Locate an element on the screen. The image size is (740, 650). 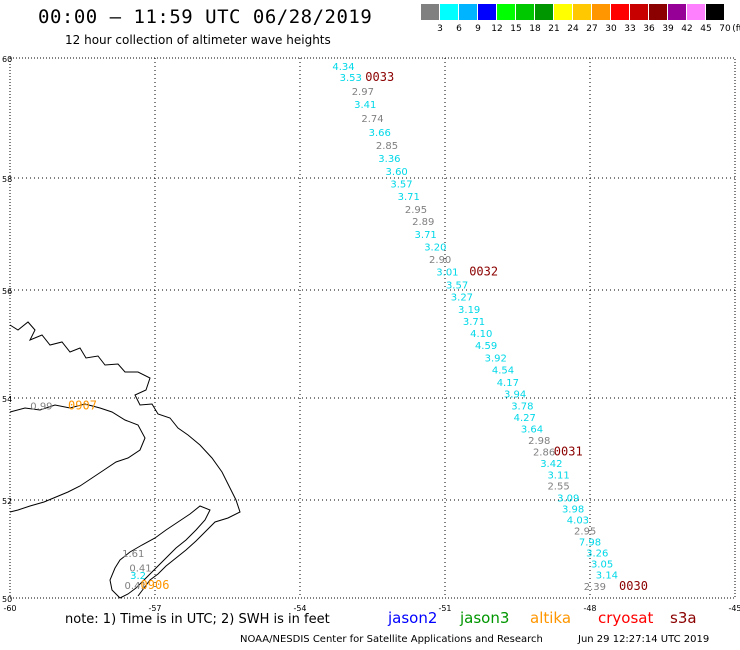
legend-level-label: 70 is located at coordinates (725, 29).